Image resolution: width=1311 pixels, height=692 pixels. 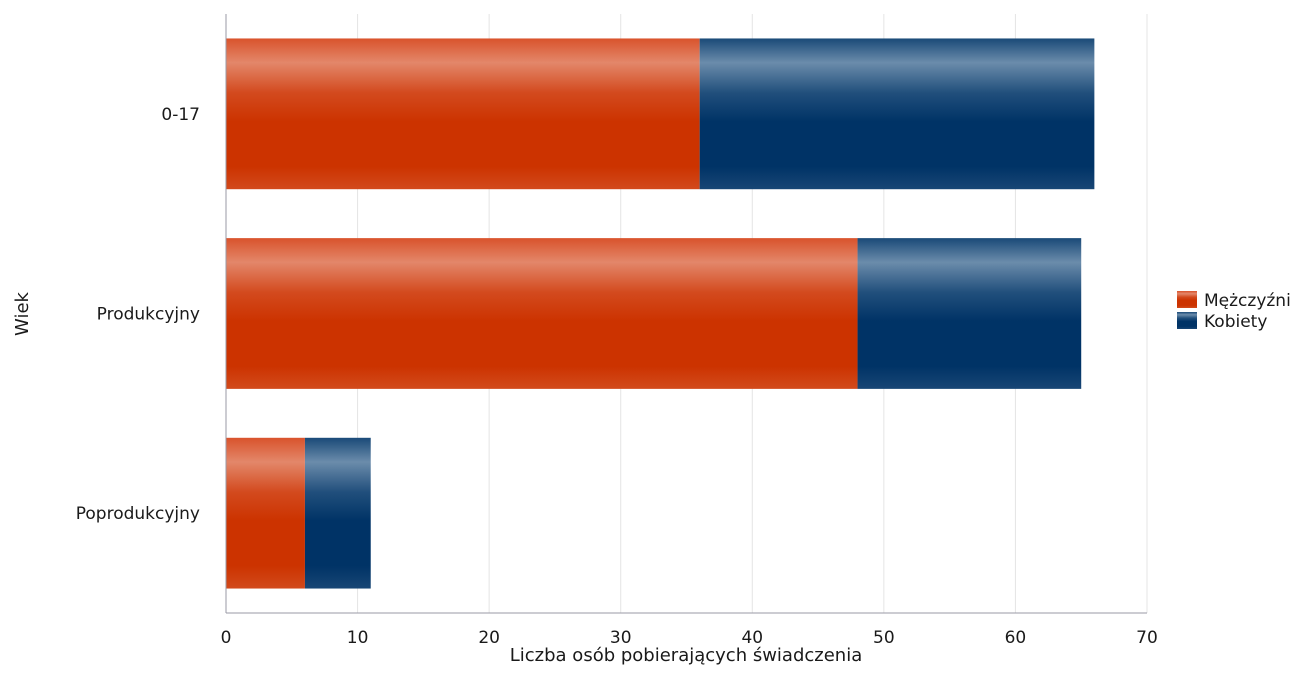 I want to click on x-tick-label: 40, so click(x=752, y=638).